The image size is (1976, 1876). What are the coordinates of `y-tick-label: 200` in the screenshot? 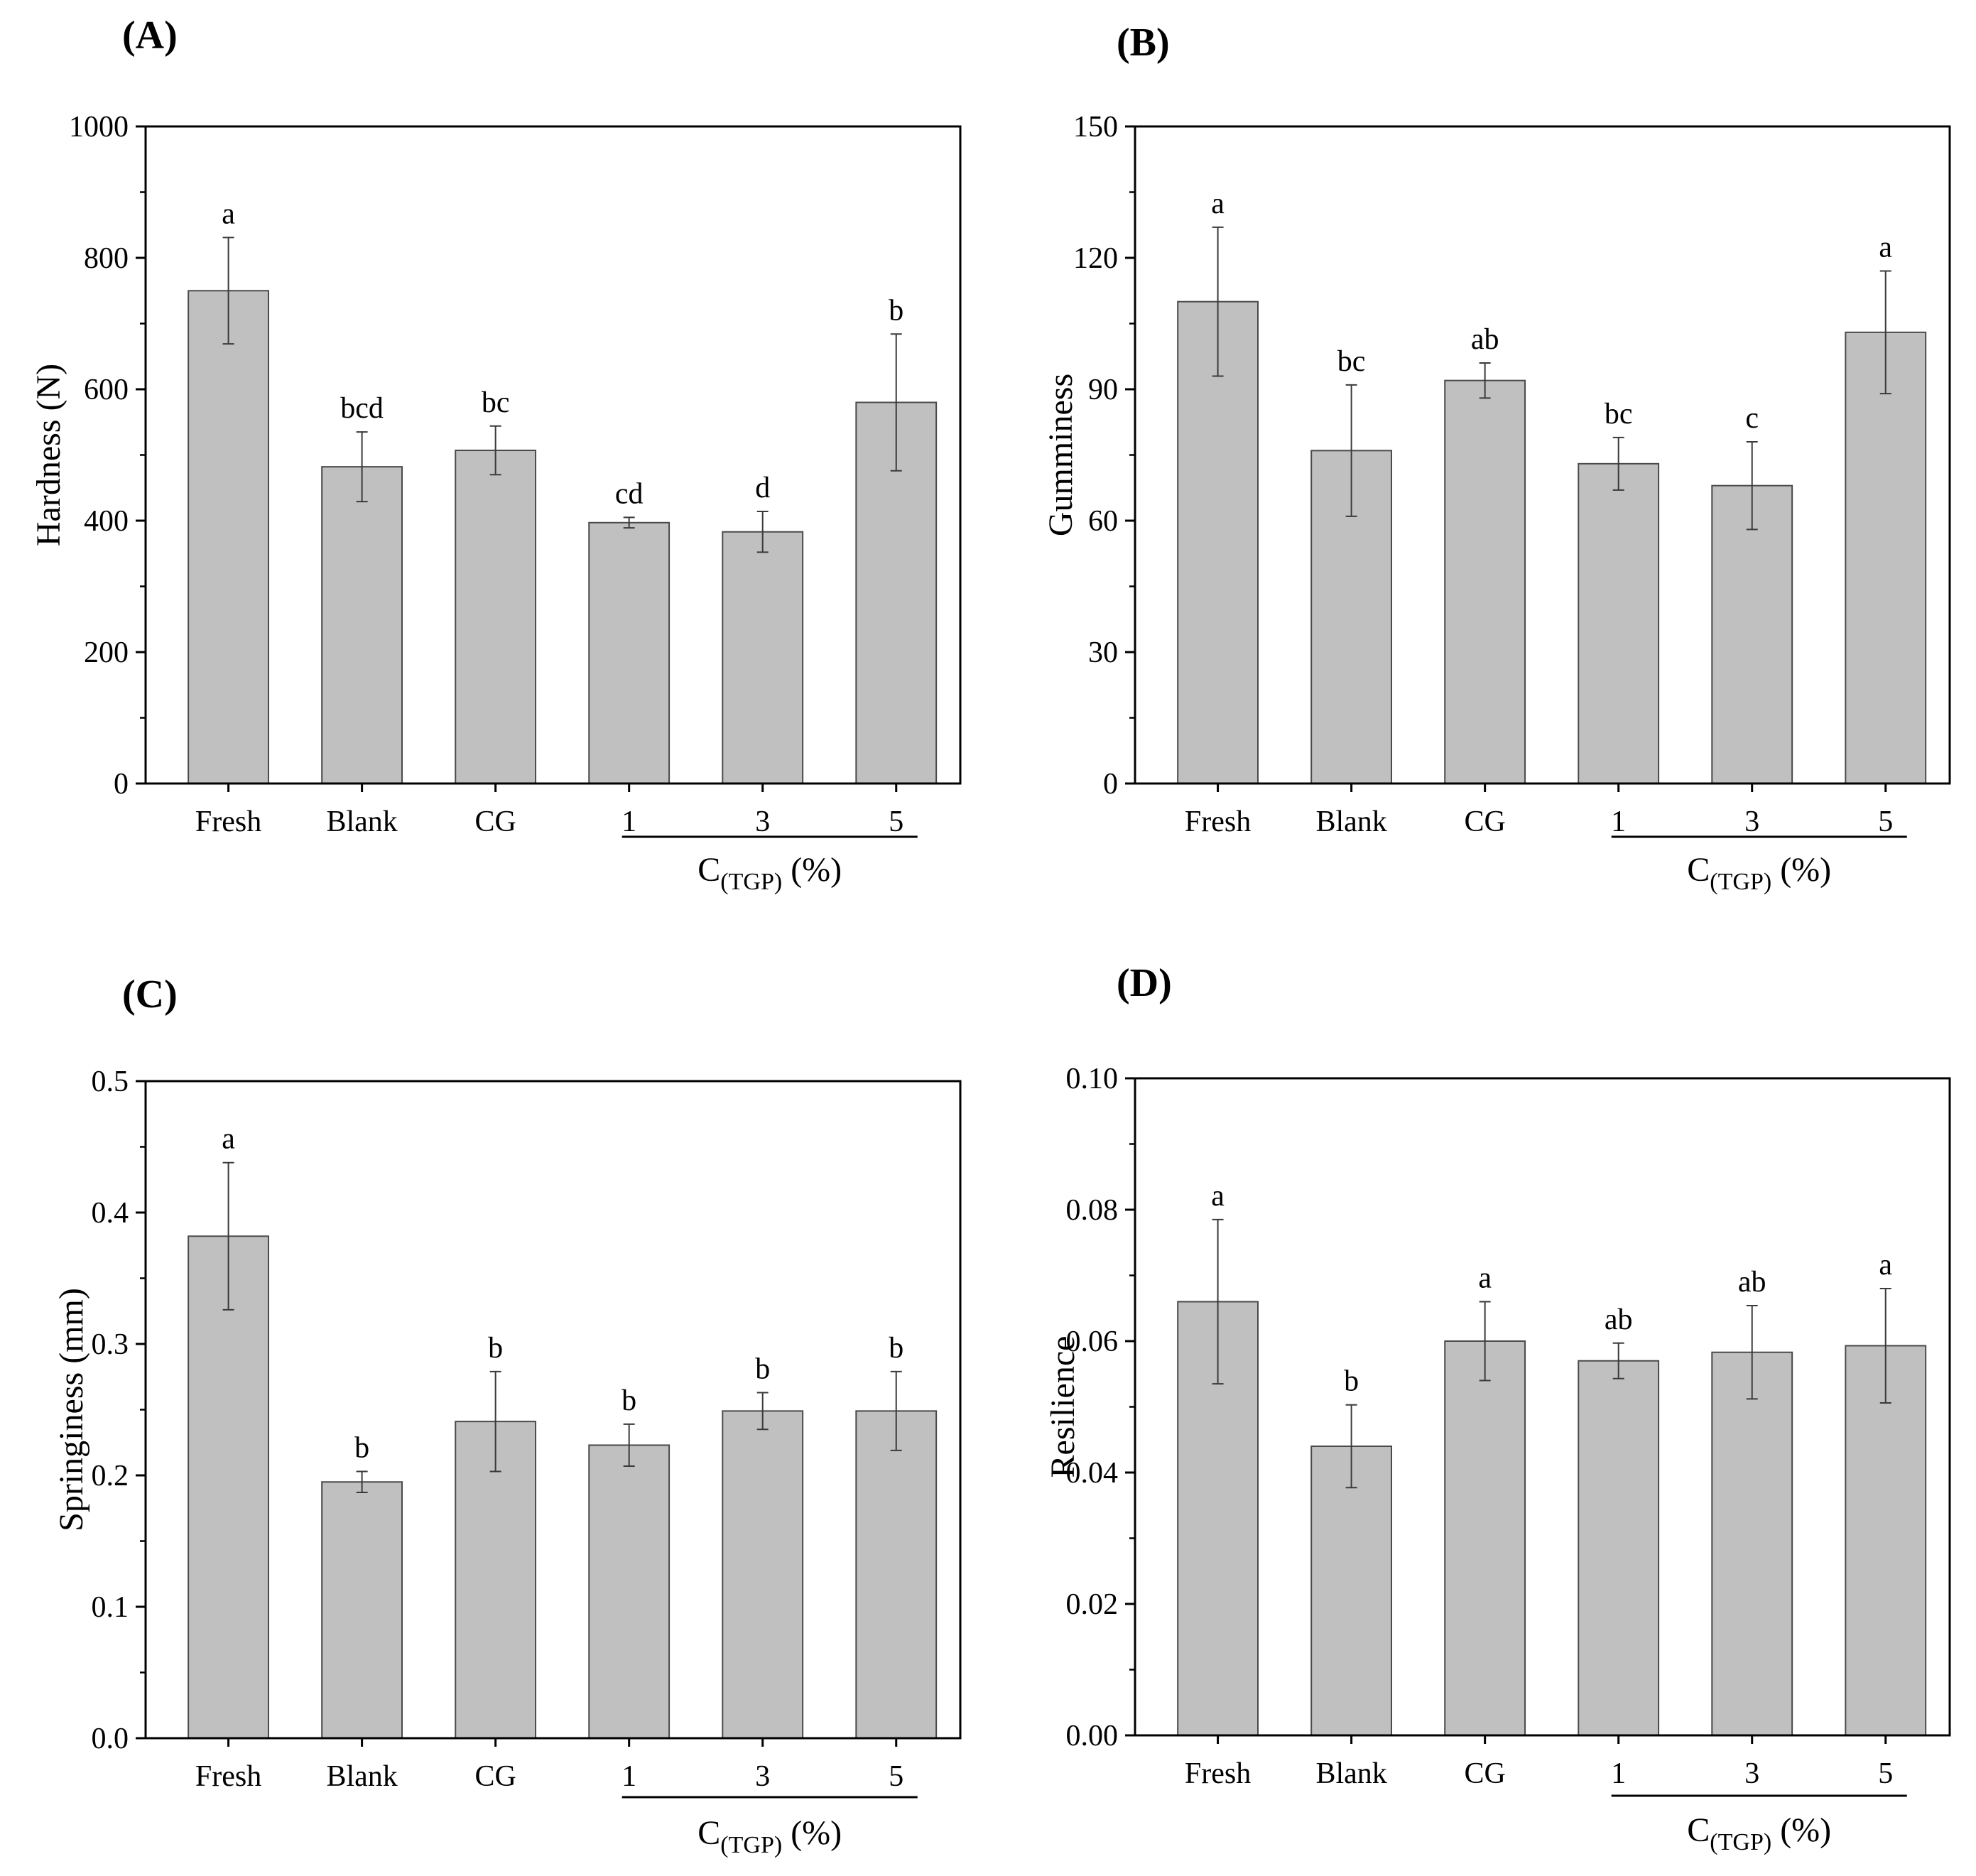 It's located at (106, 652).